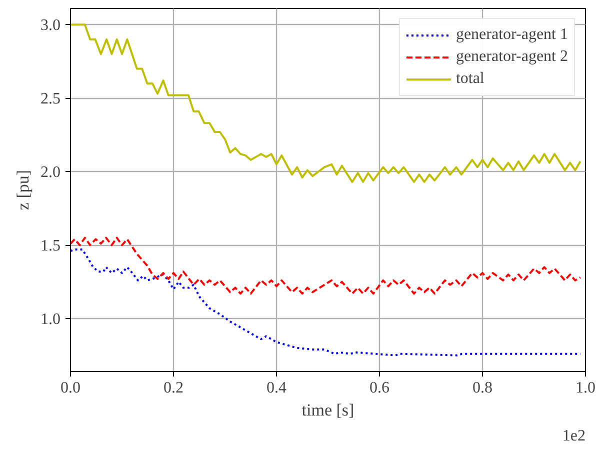 The width and height of the screenshot is (607, 451). I want to click on y-tick-label: 2.0, so click(50, 173).